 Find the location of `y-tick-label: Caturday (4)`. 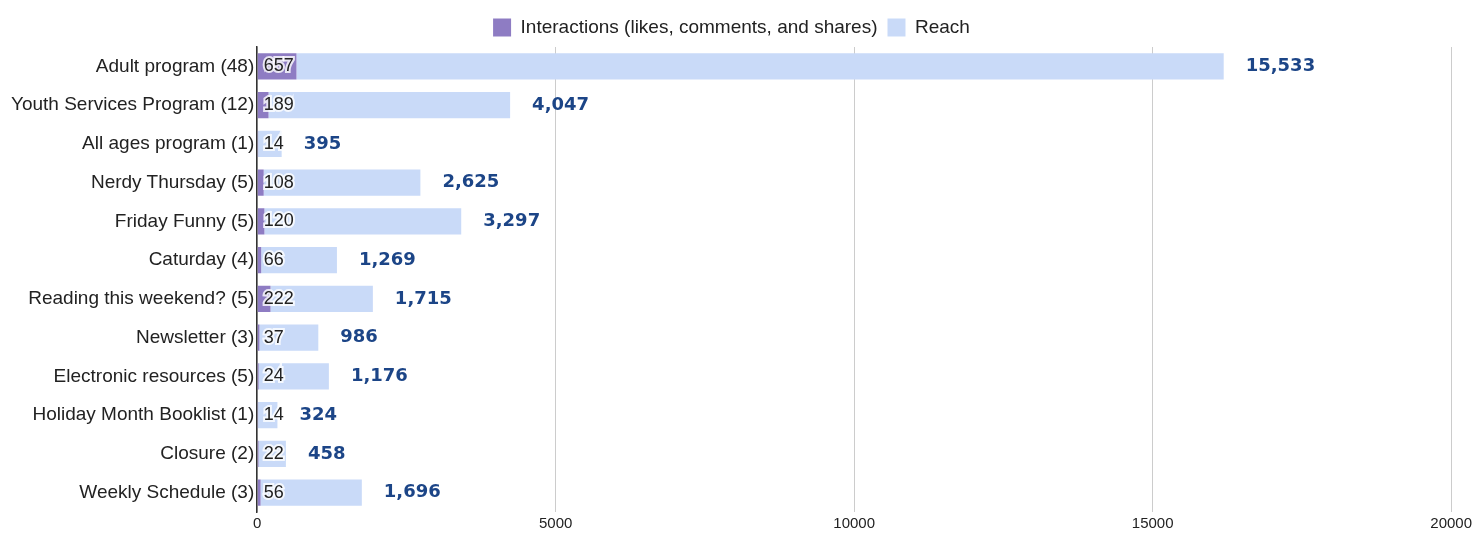

y-tick-label: Caturday (4) is located at coordinates (201, 259).